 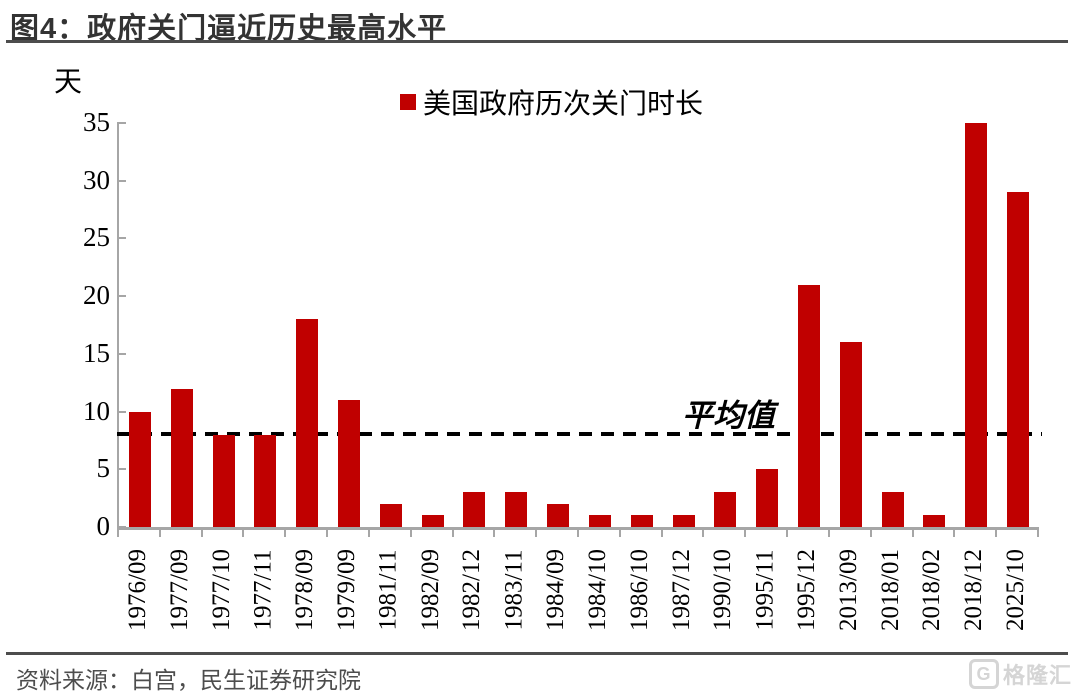 I want to click on x-axis-label-text: 2018/02, so click(x=932, y=590).